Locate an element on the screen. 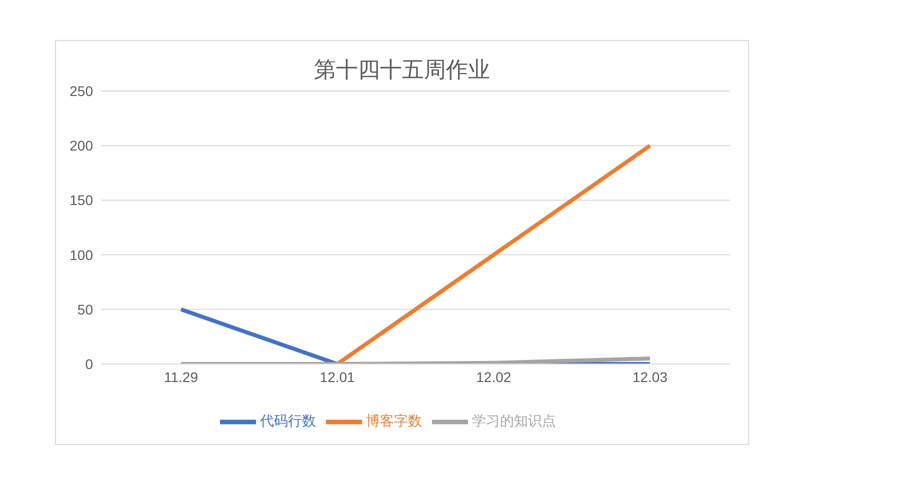  y-tick-label: 200 is located at coordinates (82, 146).